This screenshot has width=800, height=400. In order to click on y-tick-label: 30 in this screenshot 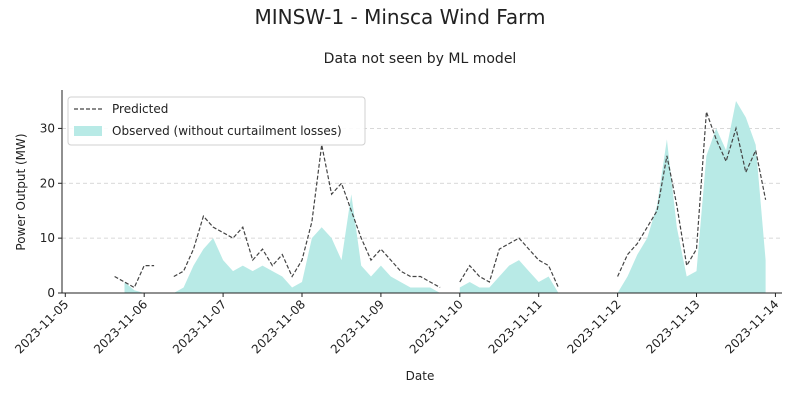, I will do `click(47, 128)`.